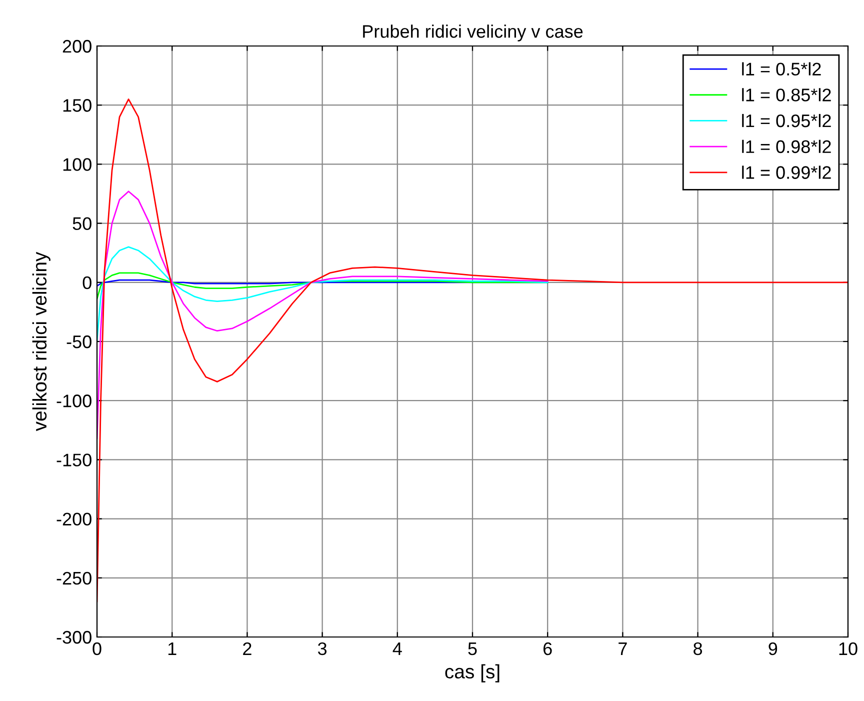 This screenshot has width=864, height=701. What do you see at coordinates (77, 46) in the screenshot?
I see `y-tick-label: 200` at bounding box center [77, 46].